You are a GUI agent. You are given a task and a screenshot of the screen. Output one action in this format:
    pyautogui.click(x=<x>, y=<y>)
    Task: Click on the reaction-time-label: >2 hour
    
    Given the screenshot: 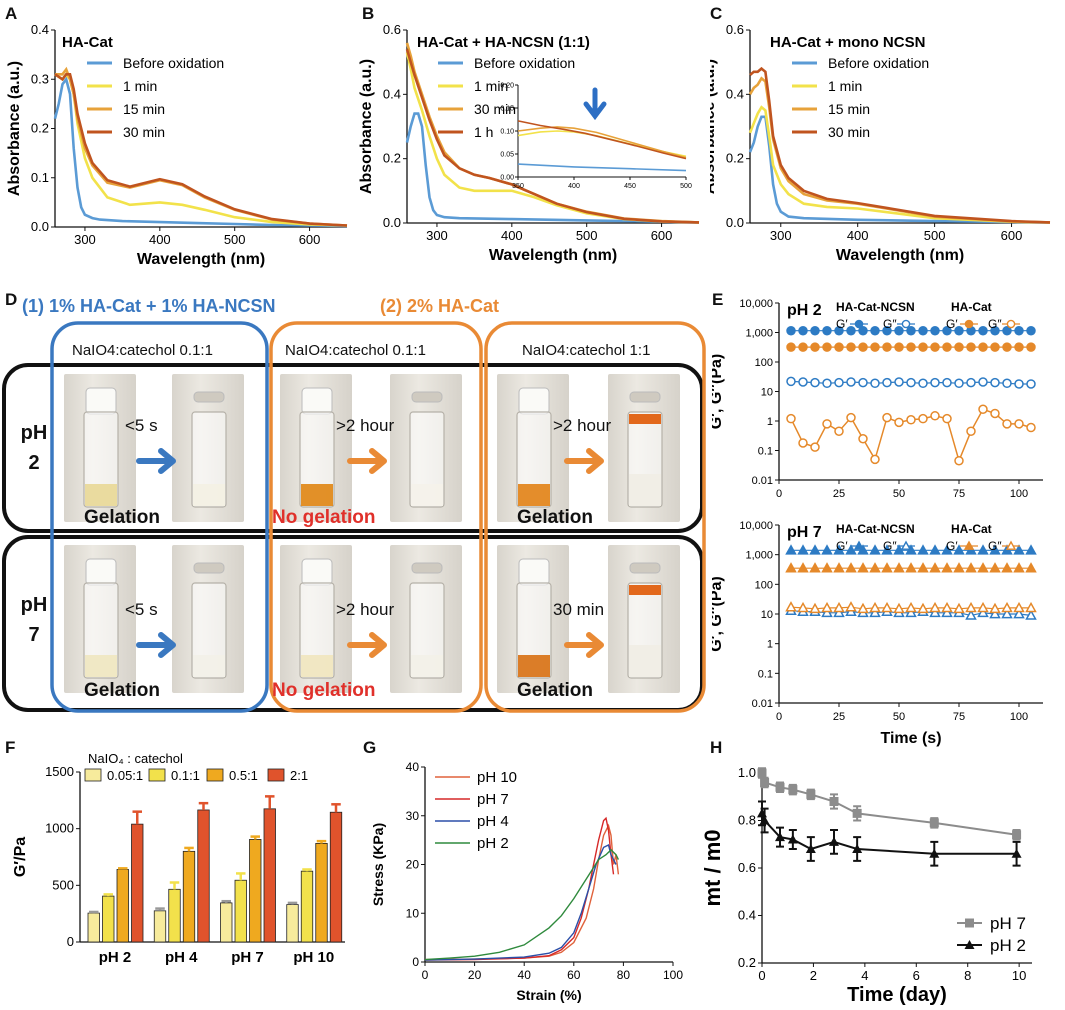 What is the action you would take?
    pyautogui.click(x=582, y=425)
    